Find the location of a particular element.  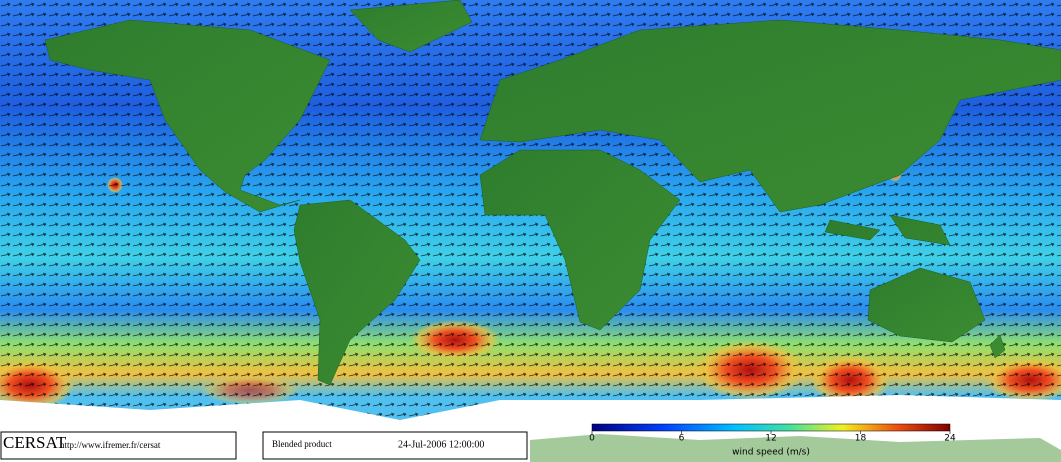

product: Blended product is located at coordinates (302, 444).